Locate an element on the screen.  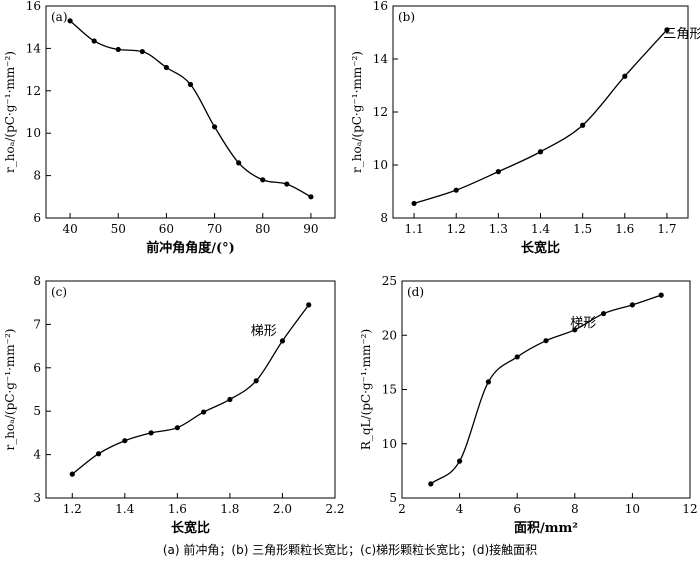
x-tick-label: 1.6 is located at coordinates (624, 229).